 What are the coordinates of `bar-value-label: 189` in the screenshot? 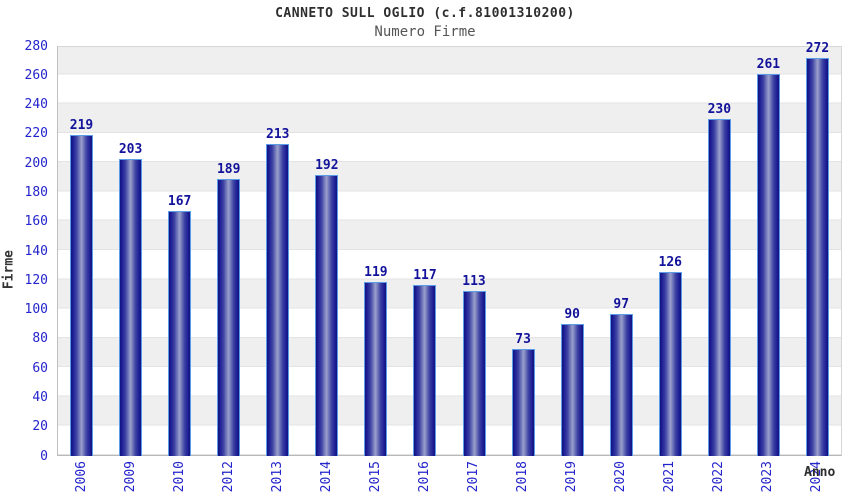 It's located at (228, 170).